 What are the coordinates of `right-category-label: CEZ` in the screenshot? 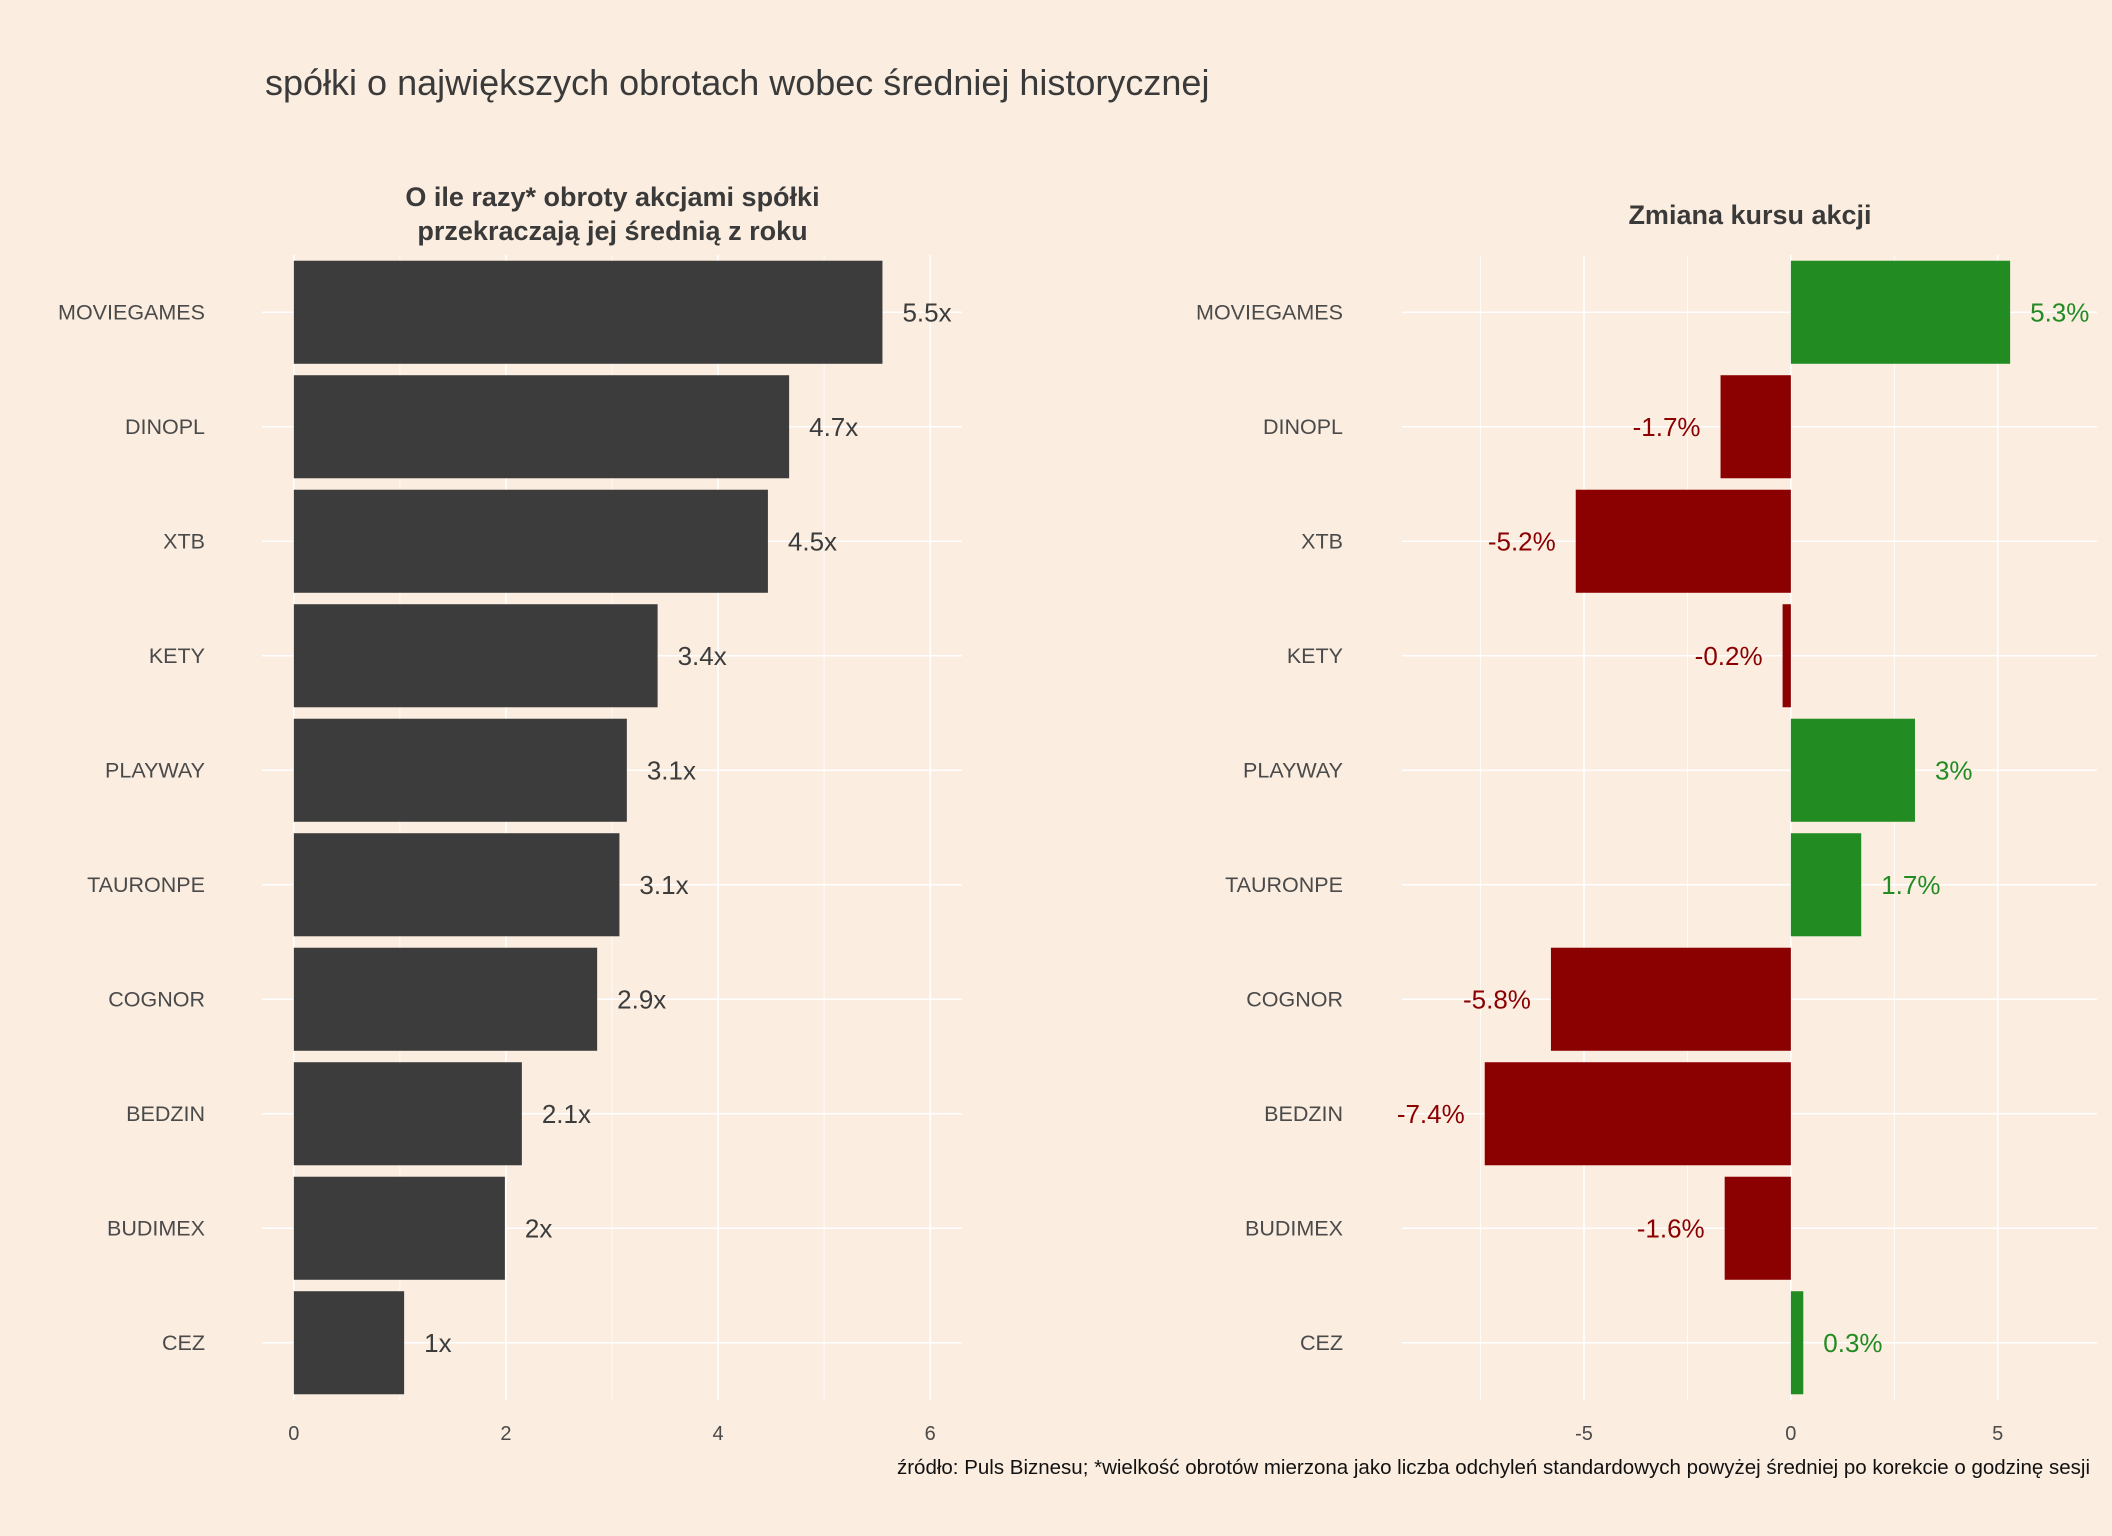 It's located at (1321, 1343).